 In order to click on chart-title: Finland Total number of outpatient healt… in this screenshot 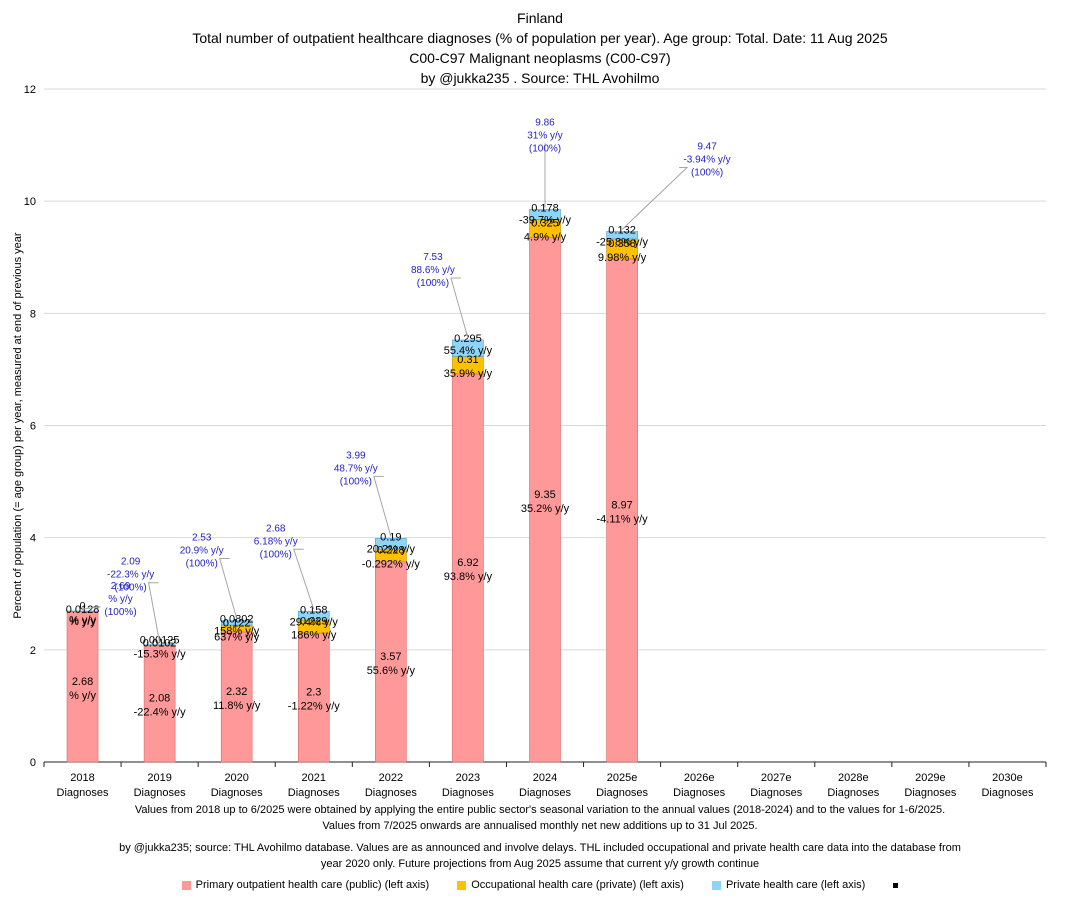, I will do `click(540, 48)`.